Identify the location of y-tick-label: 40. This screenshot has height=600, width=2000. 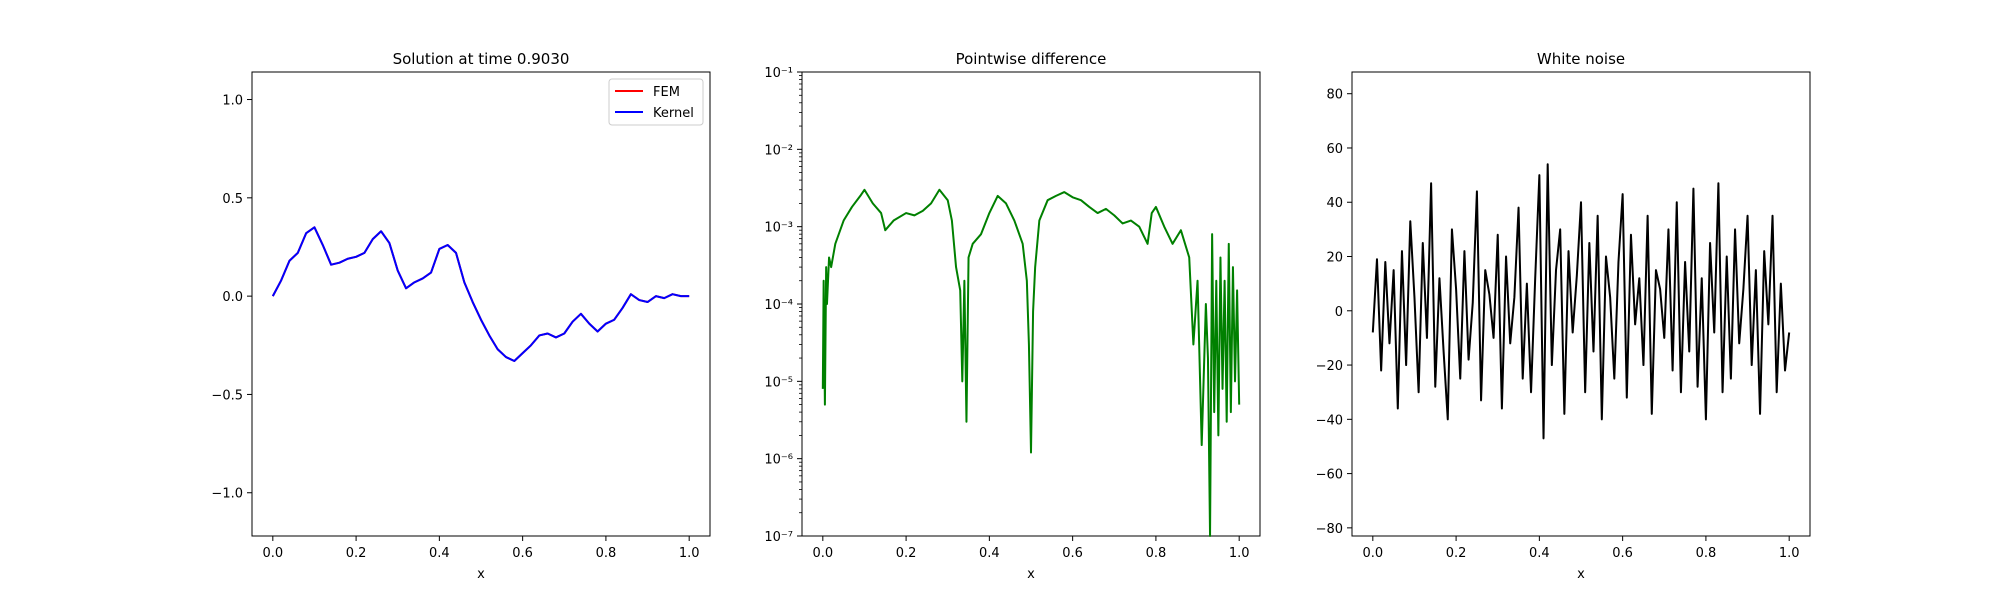
(1334, 203).